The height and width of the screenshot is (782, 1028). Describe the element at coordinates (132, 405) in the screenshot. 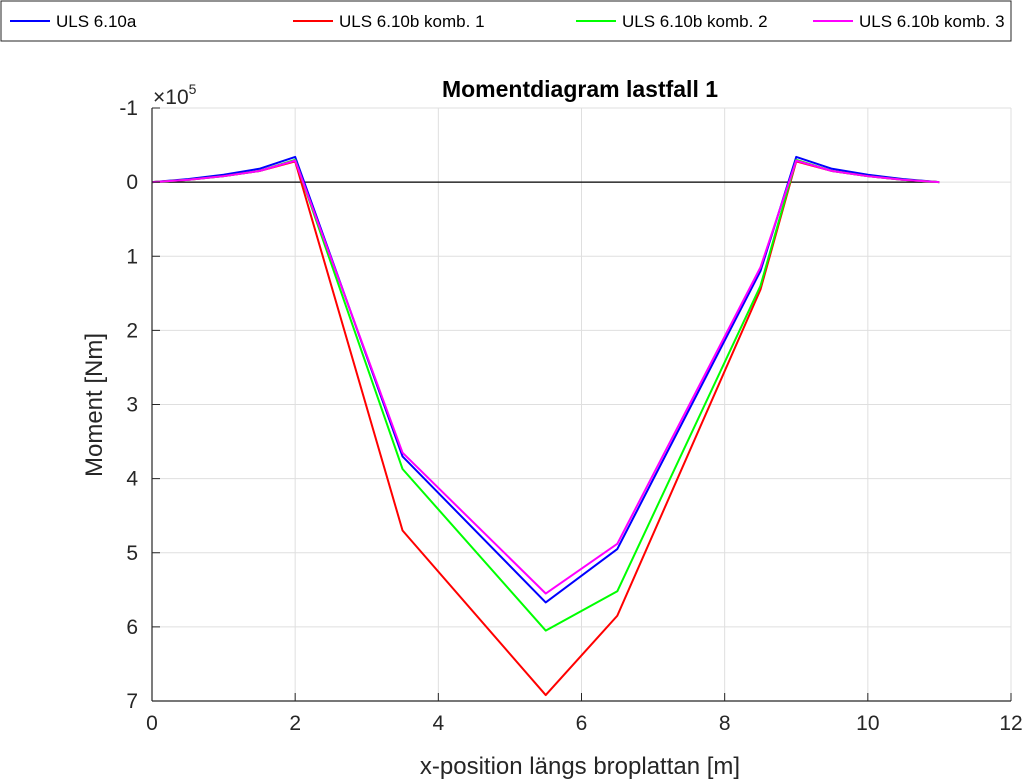

I see `y-tick-label: 3` at that location.